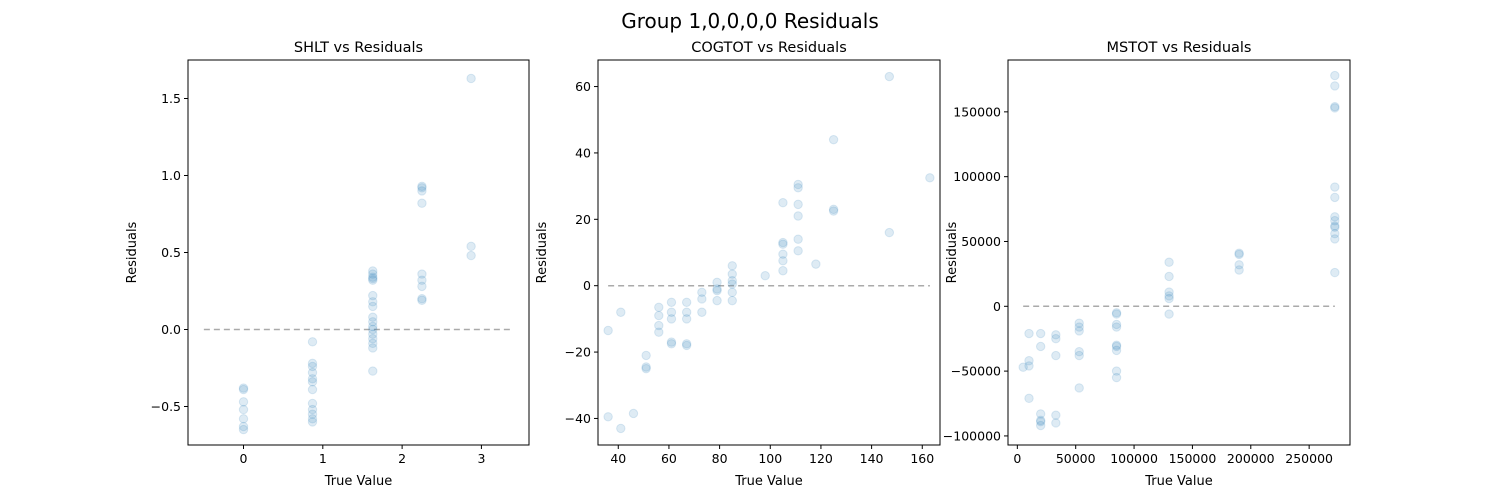  Describe the element at coordinates (997, 306) in the screenshot. I see `y-tick-label: 0` at that location.